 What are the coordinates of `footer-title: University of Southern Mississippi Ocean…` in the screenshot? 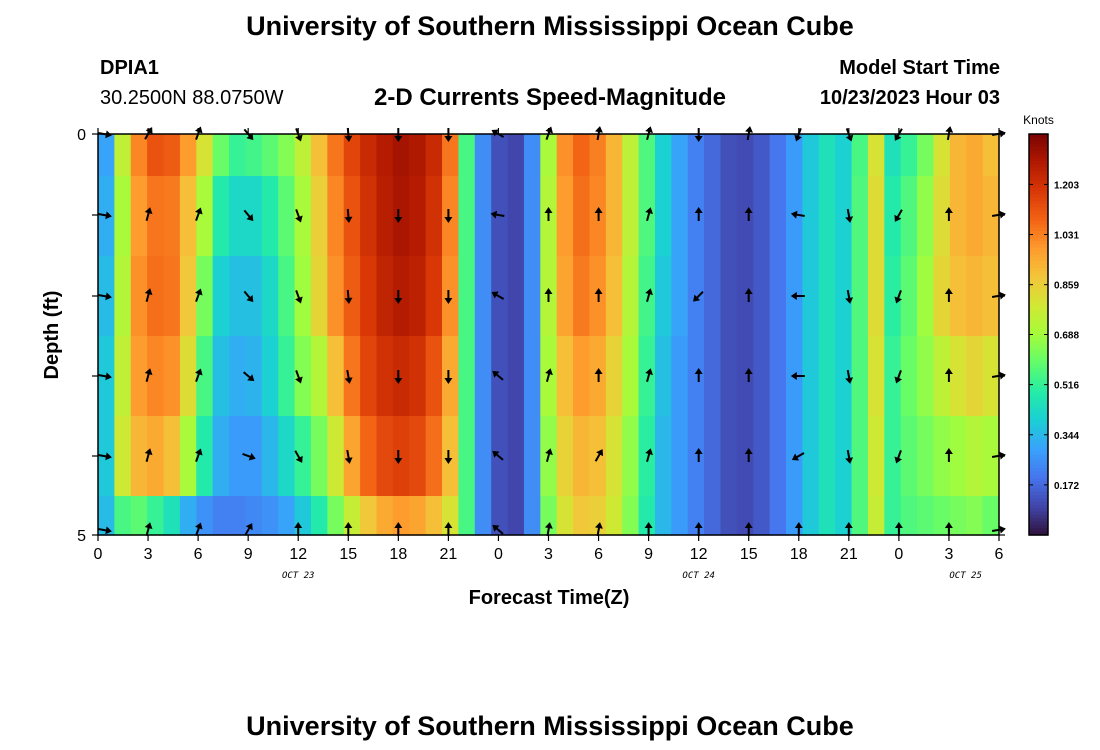 It's located at (550, 726).